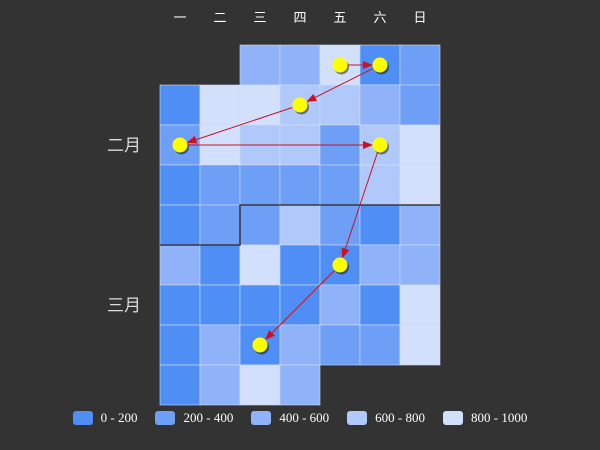 The width and height of the screenshot is (600, 450). I want to click on month-boundary, so click(300, 225).